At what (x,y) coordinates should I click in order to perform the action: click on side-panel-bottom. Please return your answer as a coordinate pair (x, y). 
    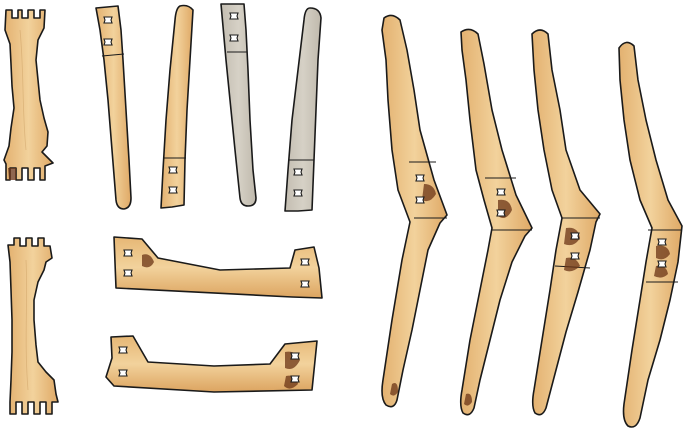
    Looking at the image, I should click on (33, 326).